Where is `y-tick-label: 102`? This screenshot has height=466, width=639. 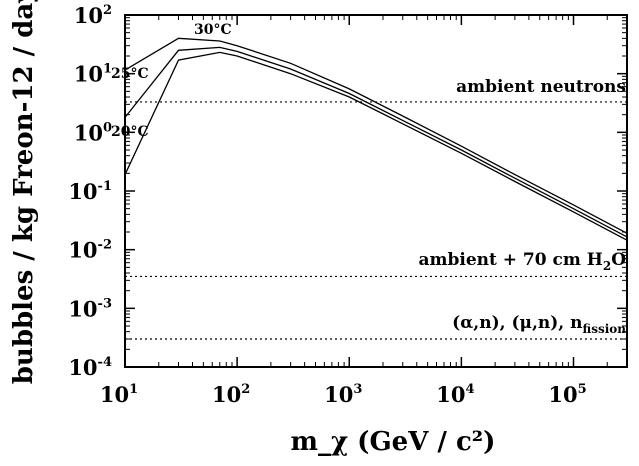 y-tick-label: 102 is located at coordinates (93, 15).